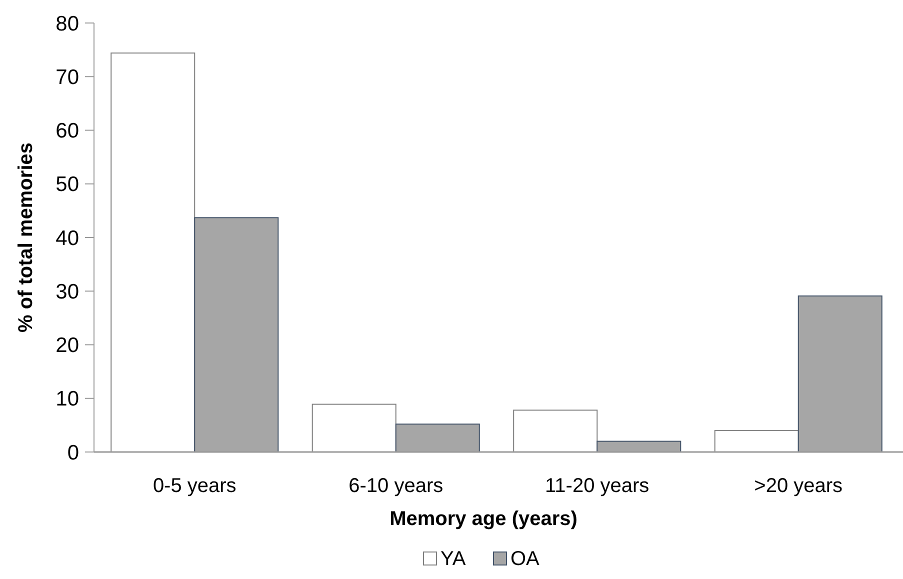  I want to click on x-tick-label: 11-20 years, so click(597, 486).